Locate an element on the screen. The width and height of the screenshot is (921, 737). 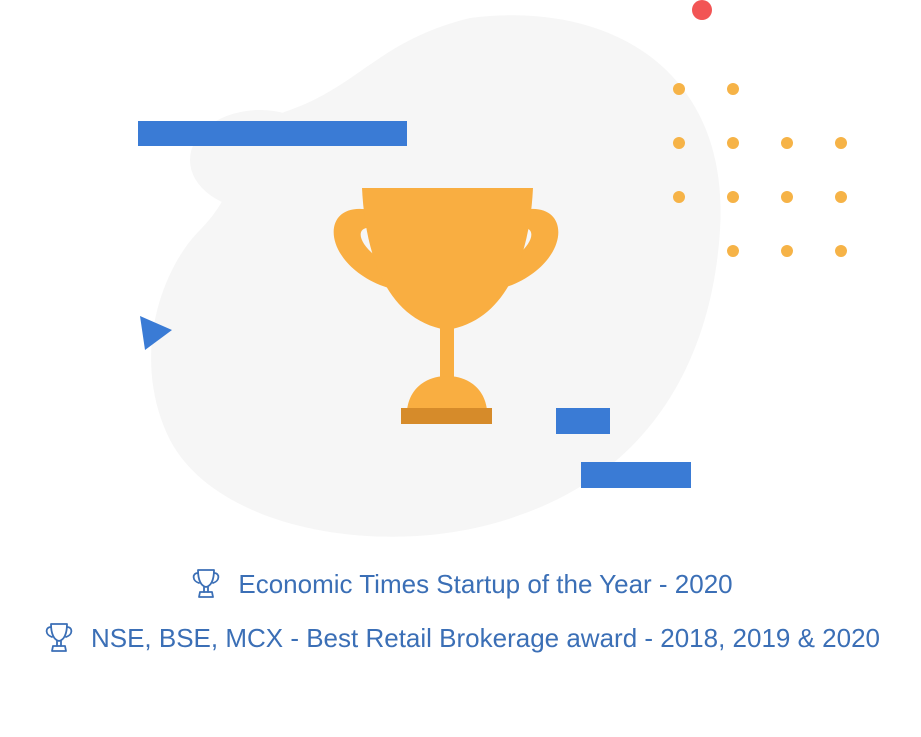
trophy-icon is located at coordinates (446, 306).